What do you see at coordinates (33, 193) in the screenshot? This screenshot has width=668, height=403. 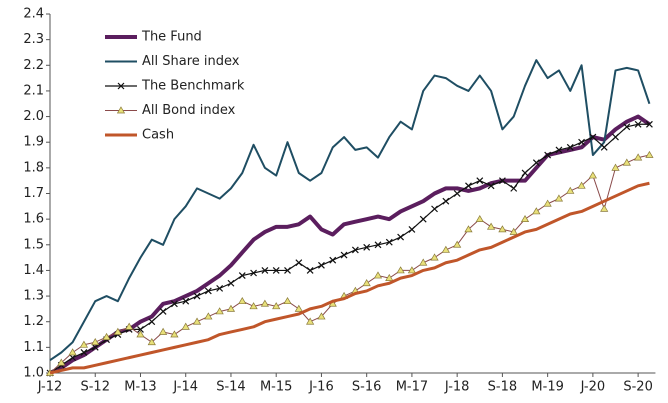 I see `y-tick-label: 1.7` at bounding box center [33, 193].